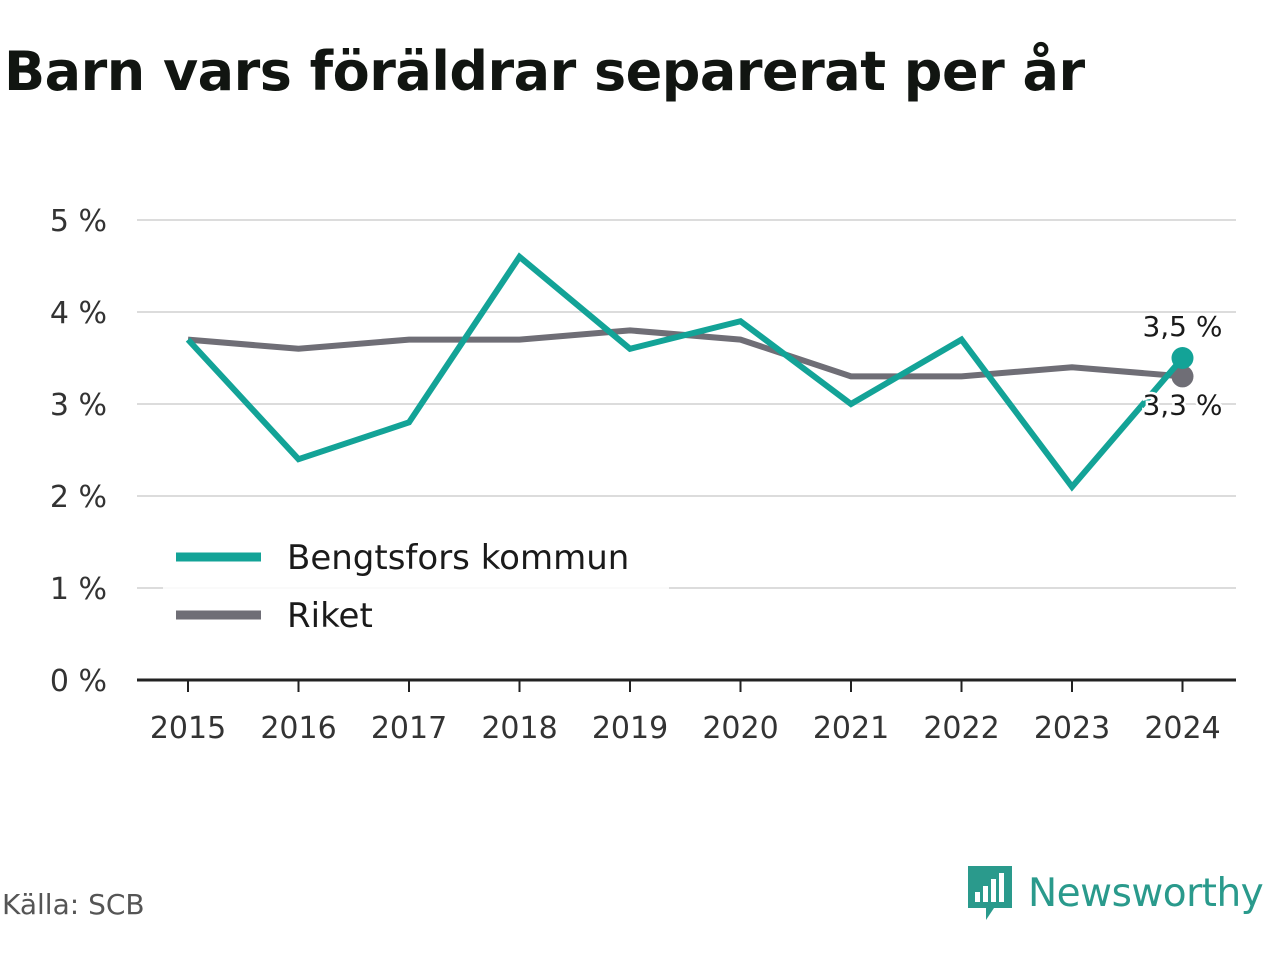  I want to click on x-tick-label: 2021, so click(851, 728).